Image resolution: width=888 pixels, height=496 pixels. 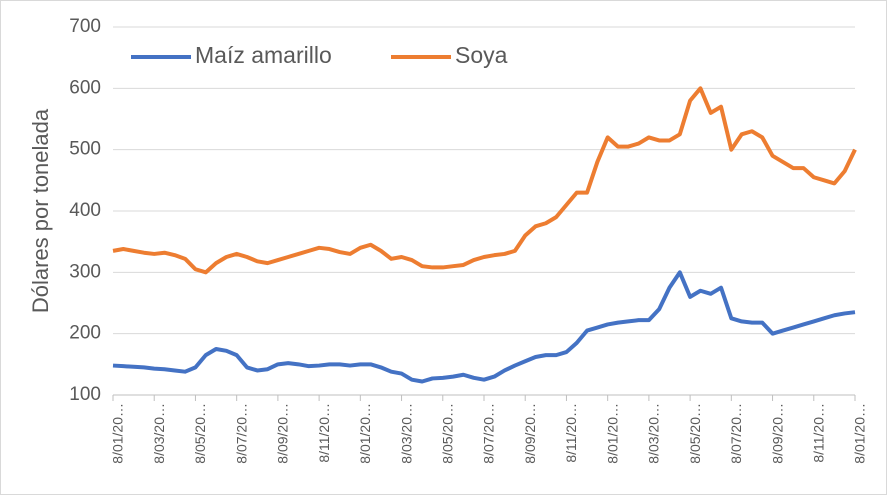 What do you see at coordinates (481, 55) in the screenshot?
I see `legend-label: Soya` at bounding box center [481, 55].